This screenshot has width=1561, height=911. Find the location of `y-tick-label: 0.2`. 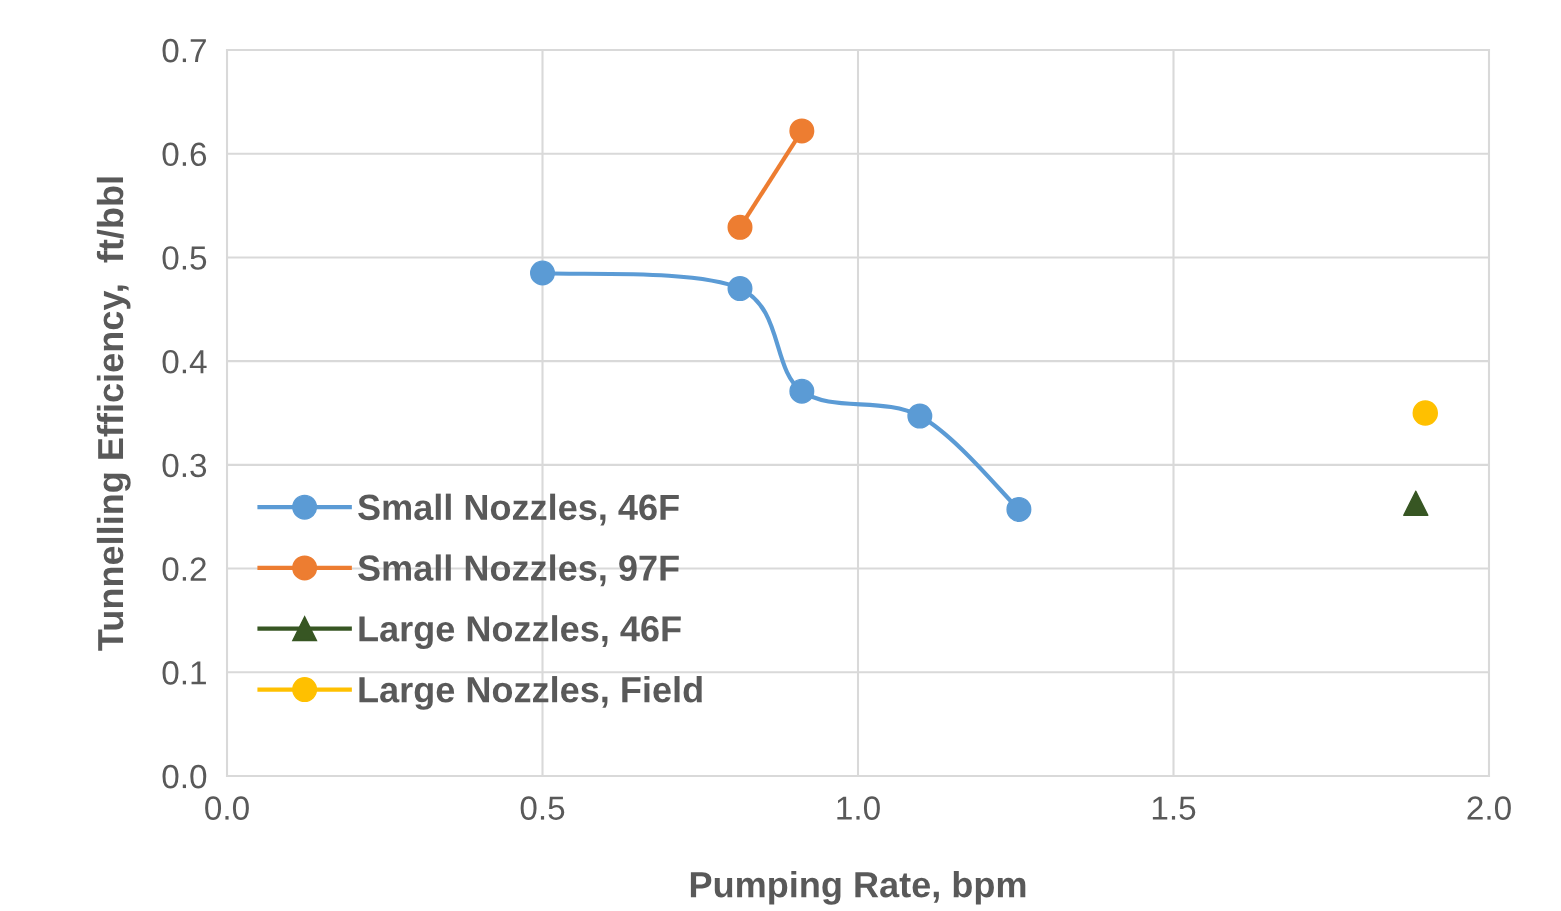

y-tick-label: 0.2 is located at coordinates (184, 569).